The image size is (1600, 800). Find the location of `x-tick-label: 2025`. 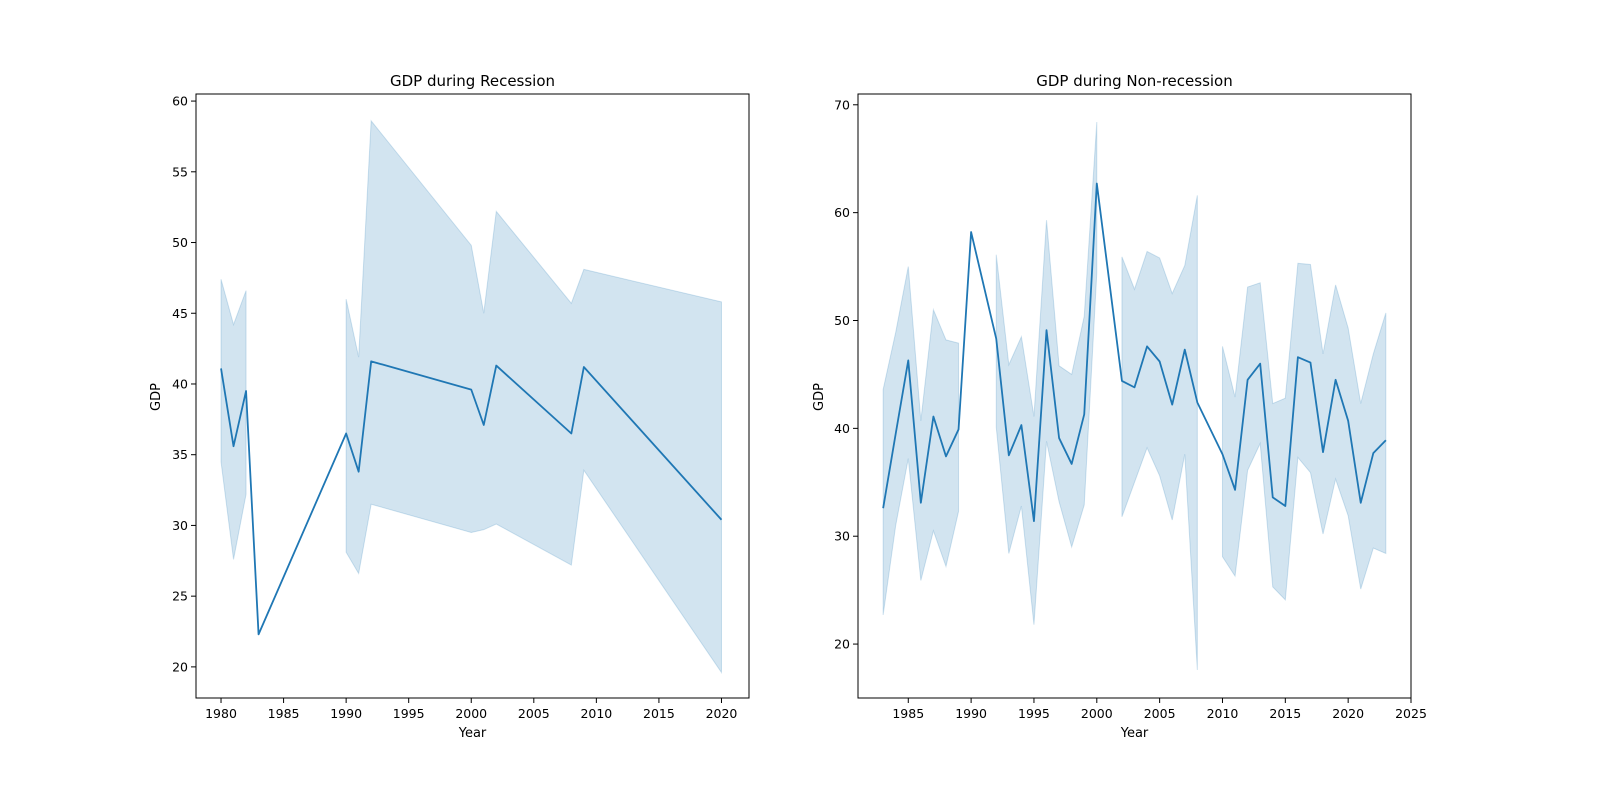

x-tick-label: 2025 is located at coordinates (1411, 713).